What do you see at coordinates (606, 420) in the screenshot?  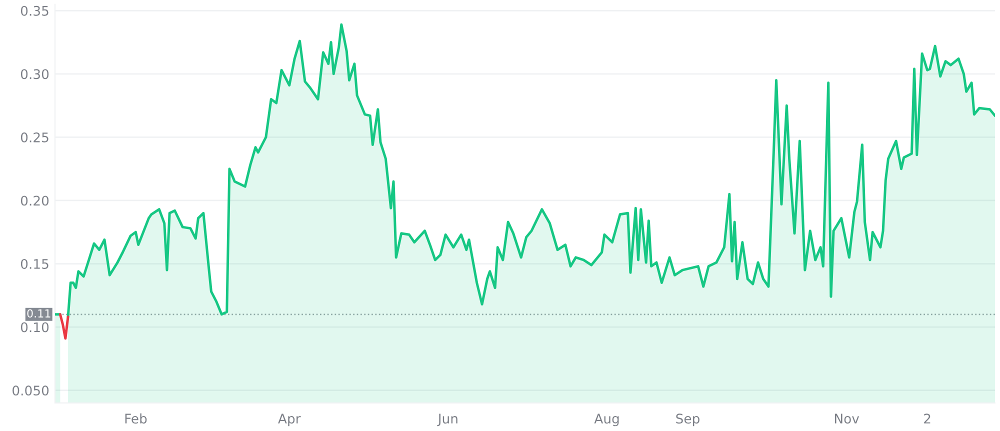 I see `x-tick-label: Aug` at bounding box center [606, 420].